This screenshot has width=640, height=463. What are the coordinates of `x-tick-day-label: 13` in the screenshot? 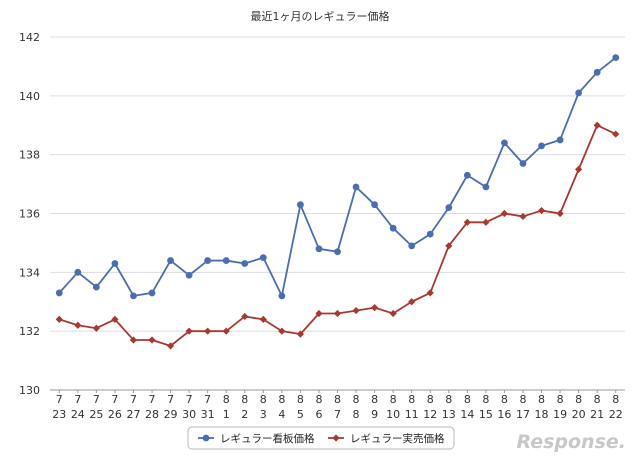 It's located at (449, 414).